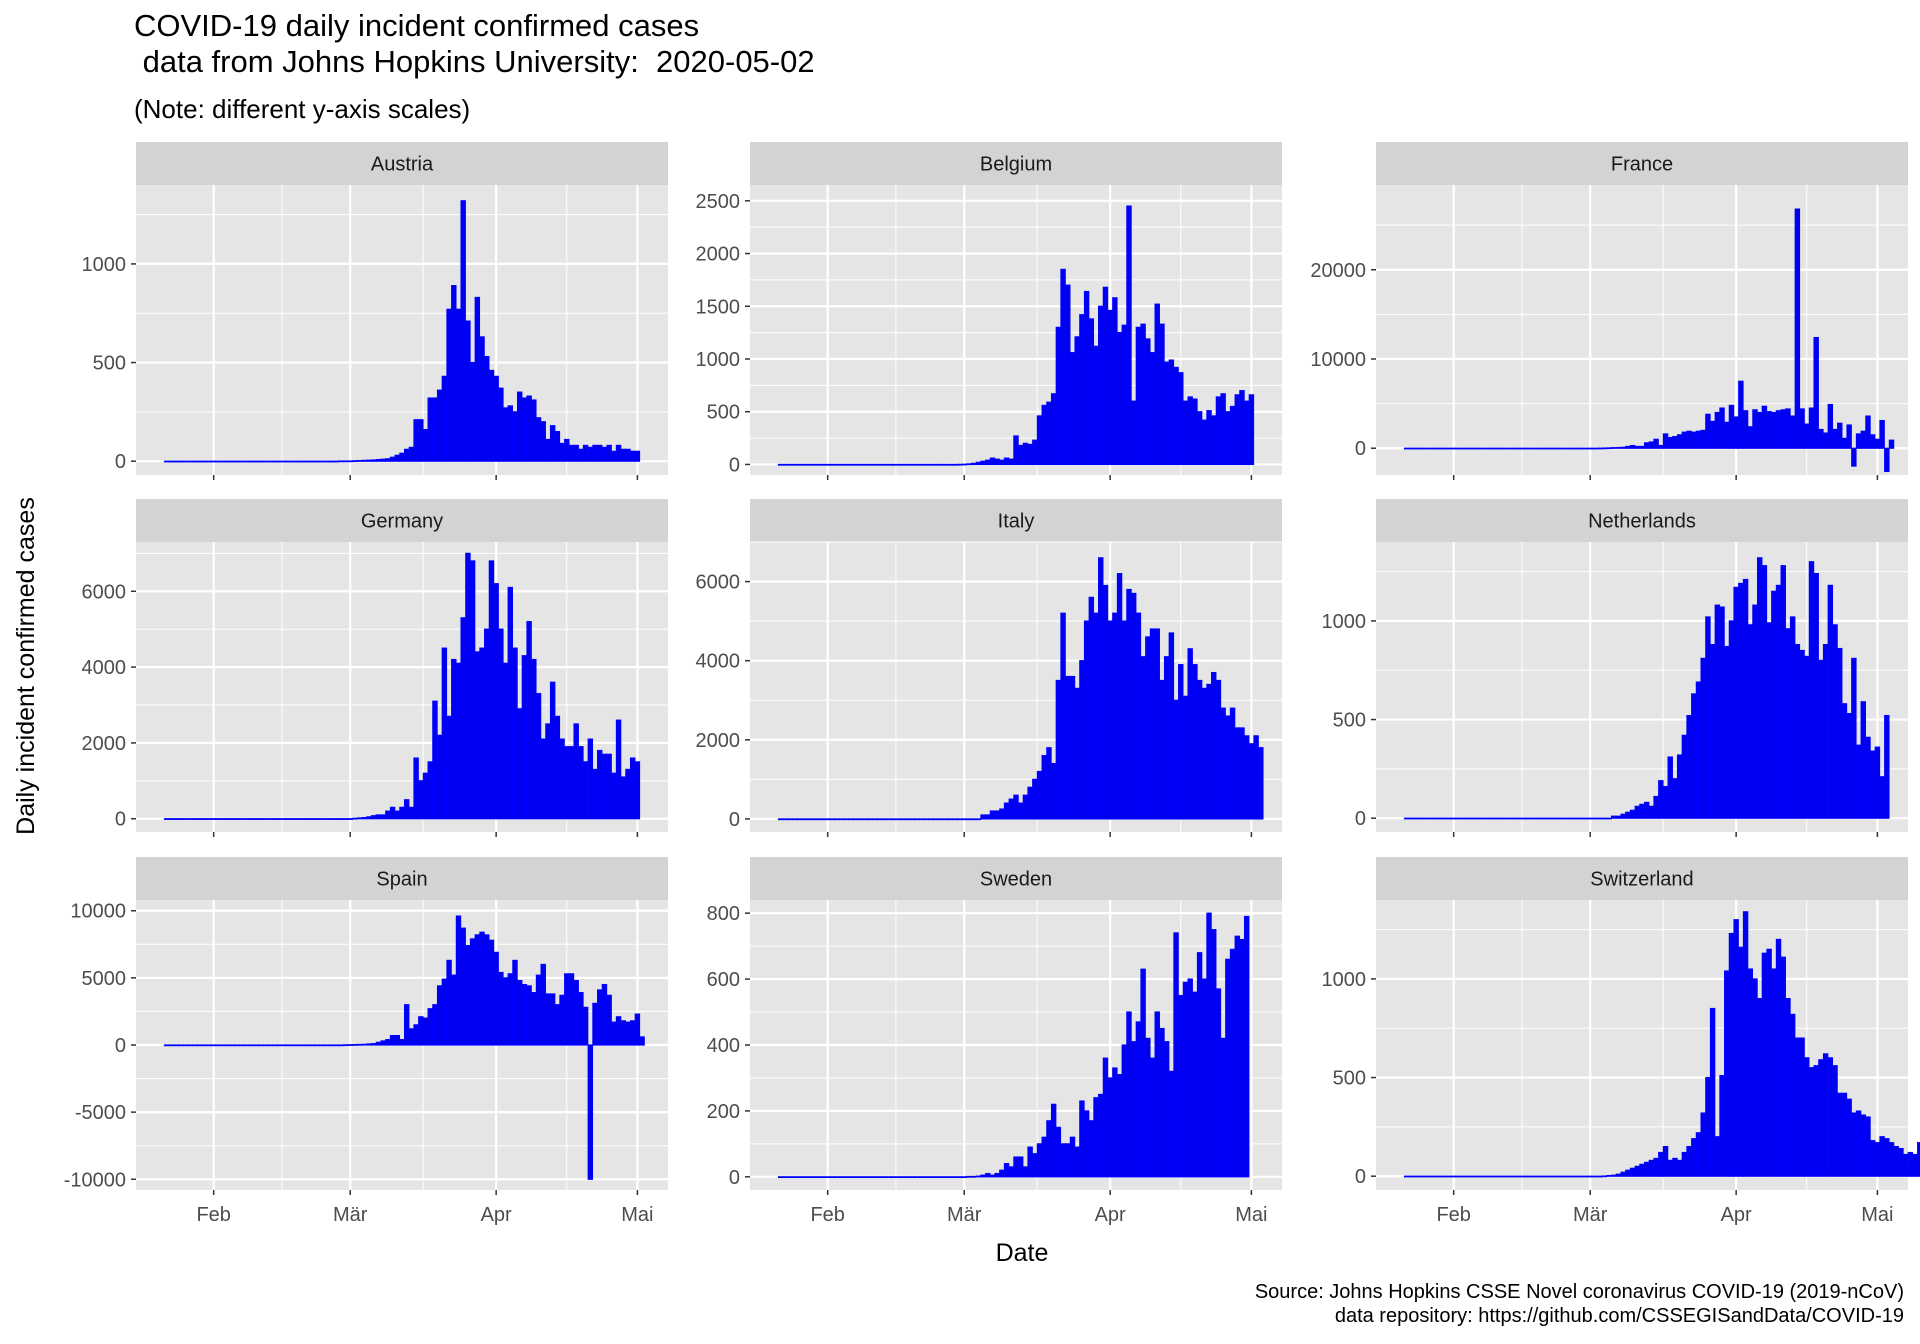 Image resolution: width=1920 pixels, height=1344 pixels. Describe the element at coordinates (26, 666) in the screenshot. I see `y-axis-title: Daily incident confirmed cases` at that location.